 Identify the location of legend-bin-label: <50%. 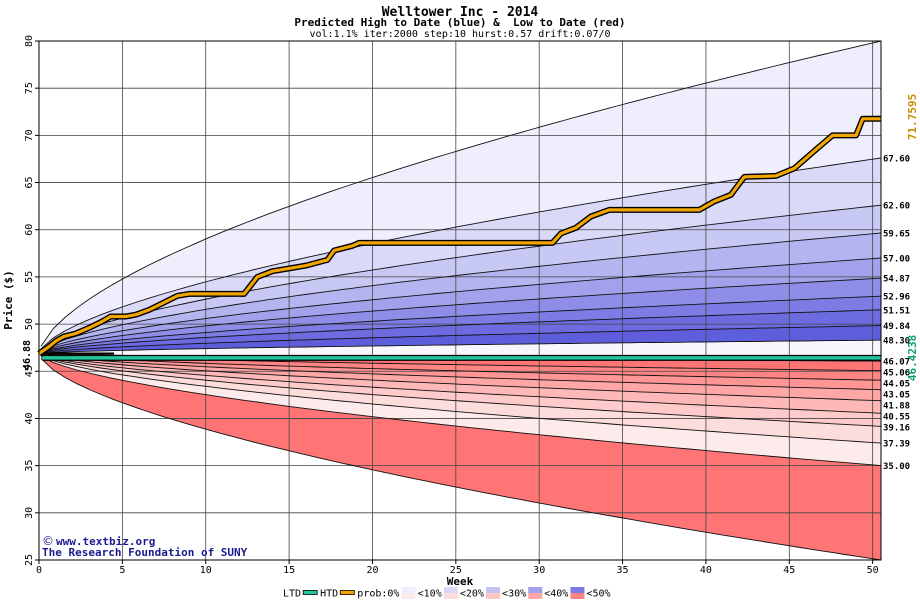
(598, 594).